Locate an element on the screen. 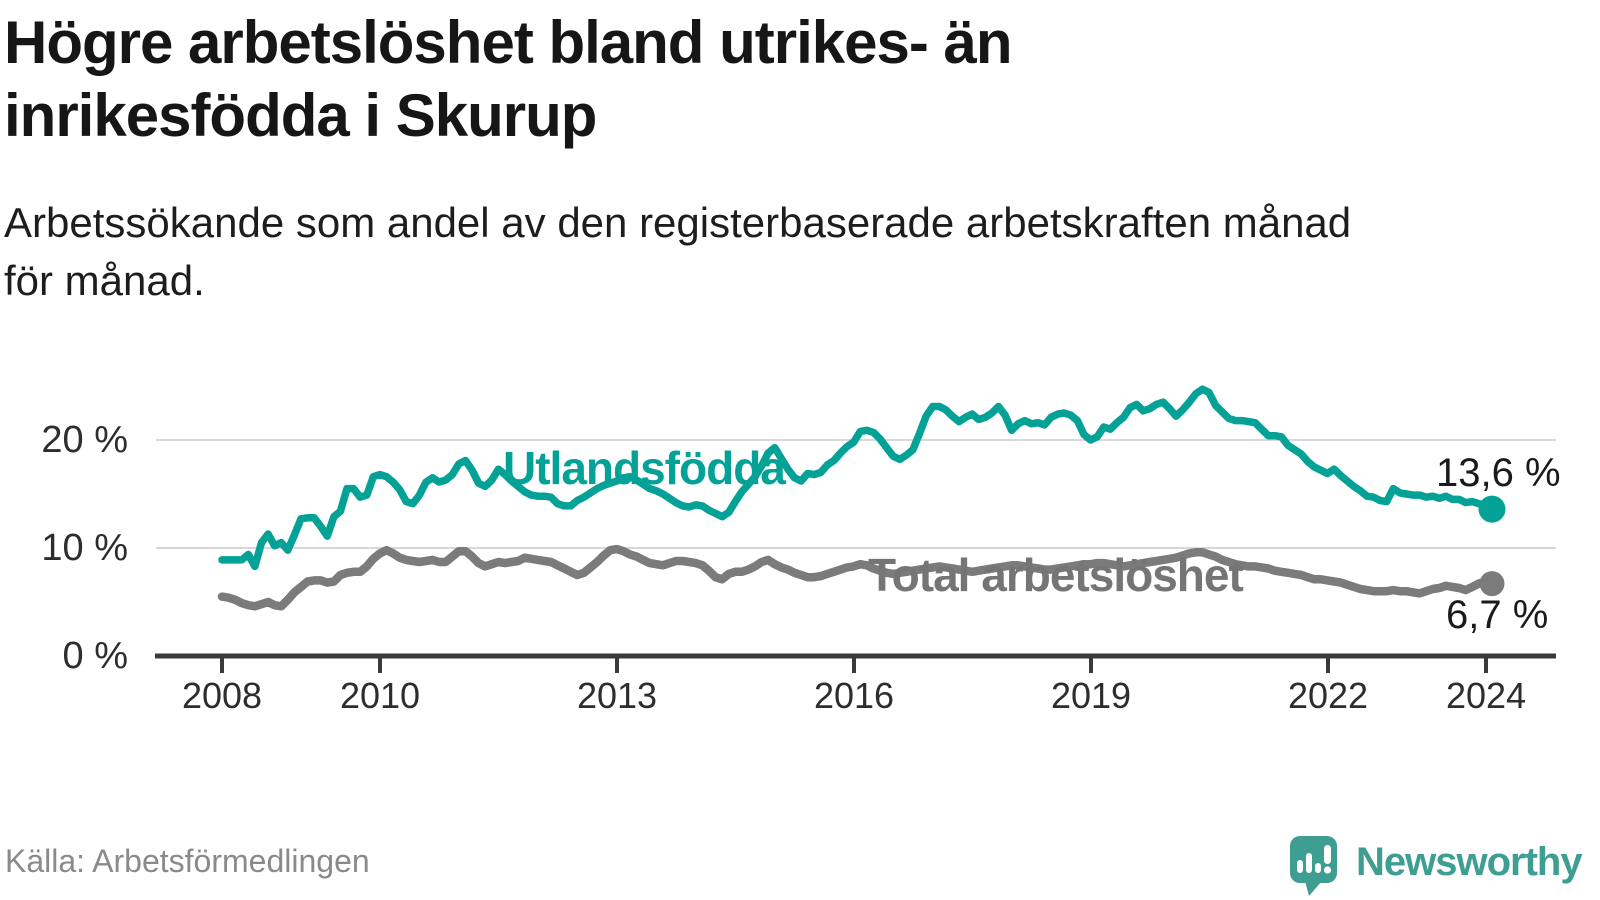 The image size is (1600, 900). x-tick-label-2008: 2008 is located at coordinates (222, 695).